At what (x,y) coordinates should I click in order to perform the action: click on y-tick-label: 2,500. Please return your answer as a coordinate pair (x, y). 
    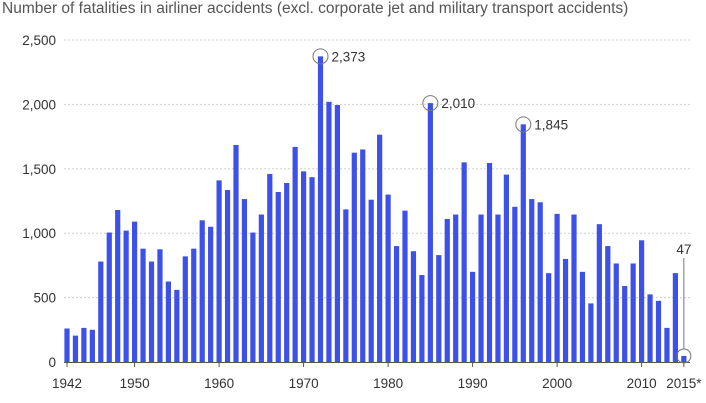
    Looking at the image, I should click on (39, 40).